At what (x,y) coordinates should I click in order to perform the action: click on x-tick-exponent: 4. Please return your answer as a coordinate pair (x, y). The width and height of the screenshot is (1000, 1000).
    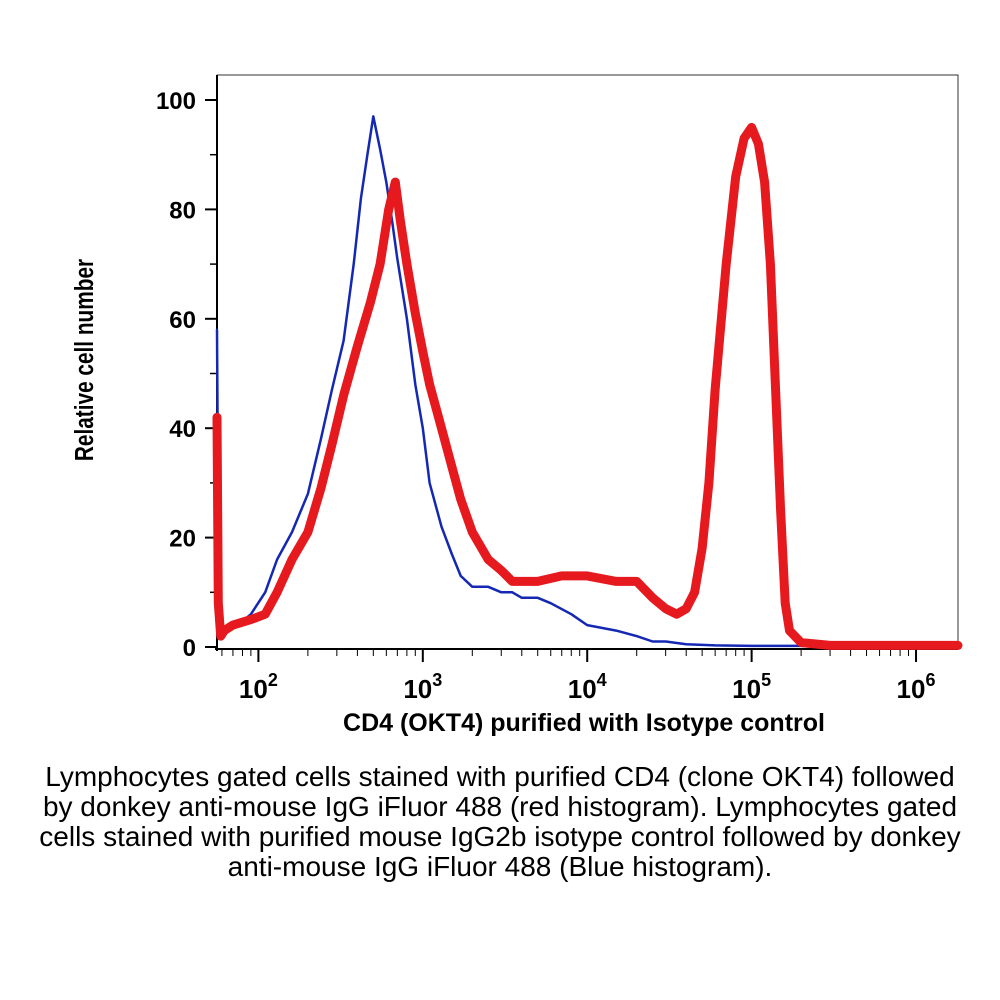
    Looking at the image, I should click on (602, 680).